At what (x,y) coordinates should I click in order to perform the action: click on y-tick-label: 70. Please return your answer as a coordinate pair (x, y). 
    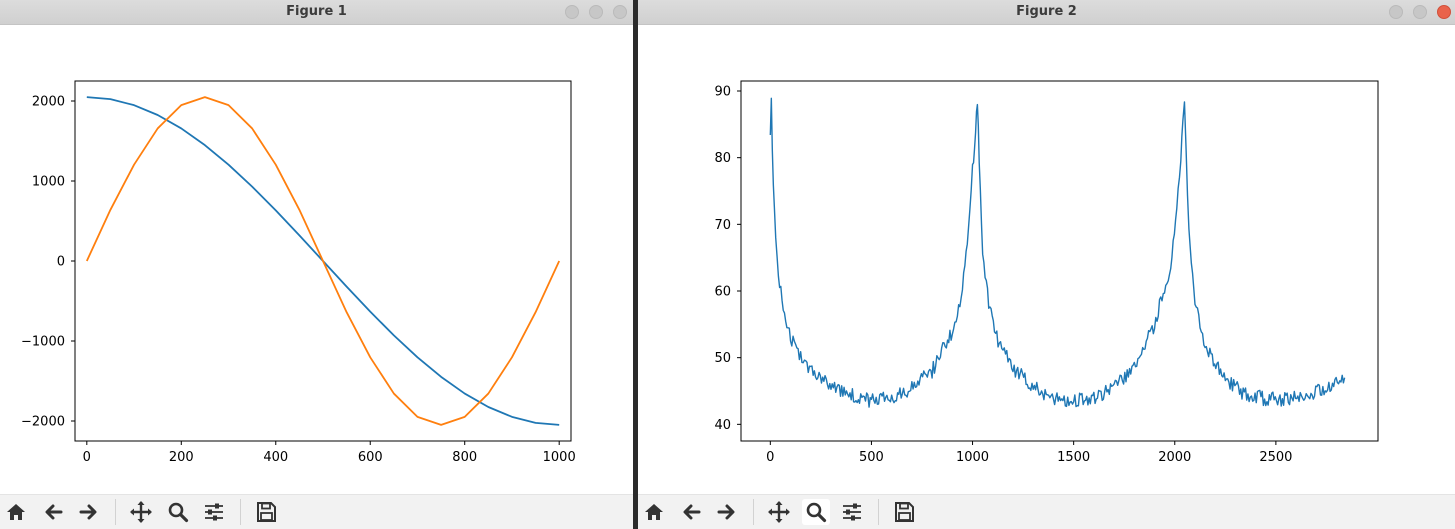
    Looking at the image, I should click on (722, 225).